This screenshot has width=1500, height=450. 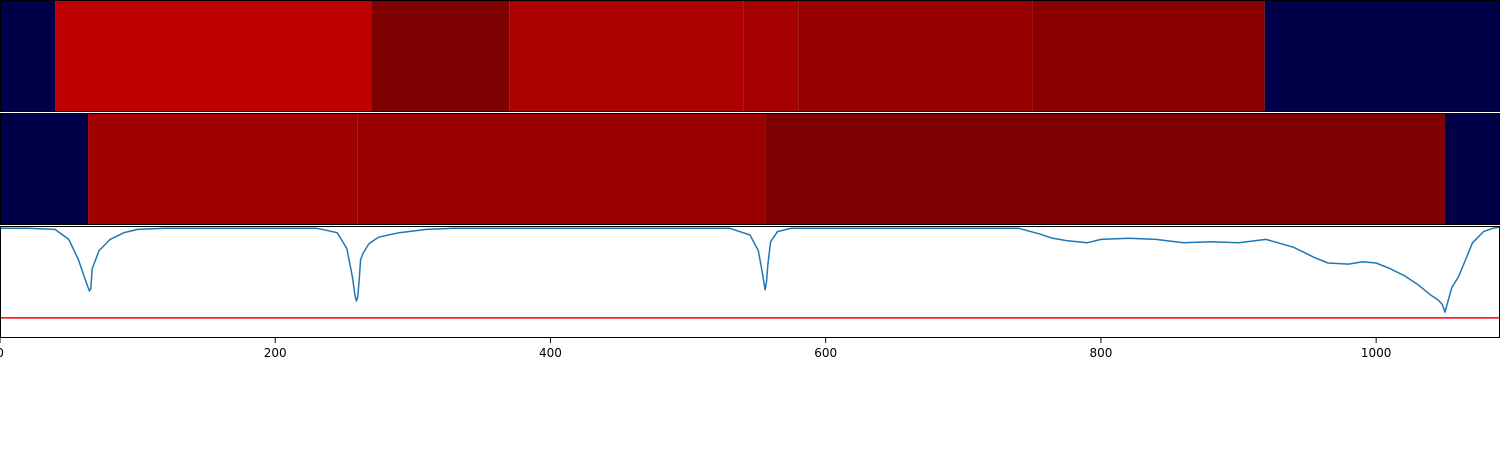 I want to click on x-tick-label: 200, so click(x=275, y=353).